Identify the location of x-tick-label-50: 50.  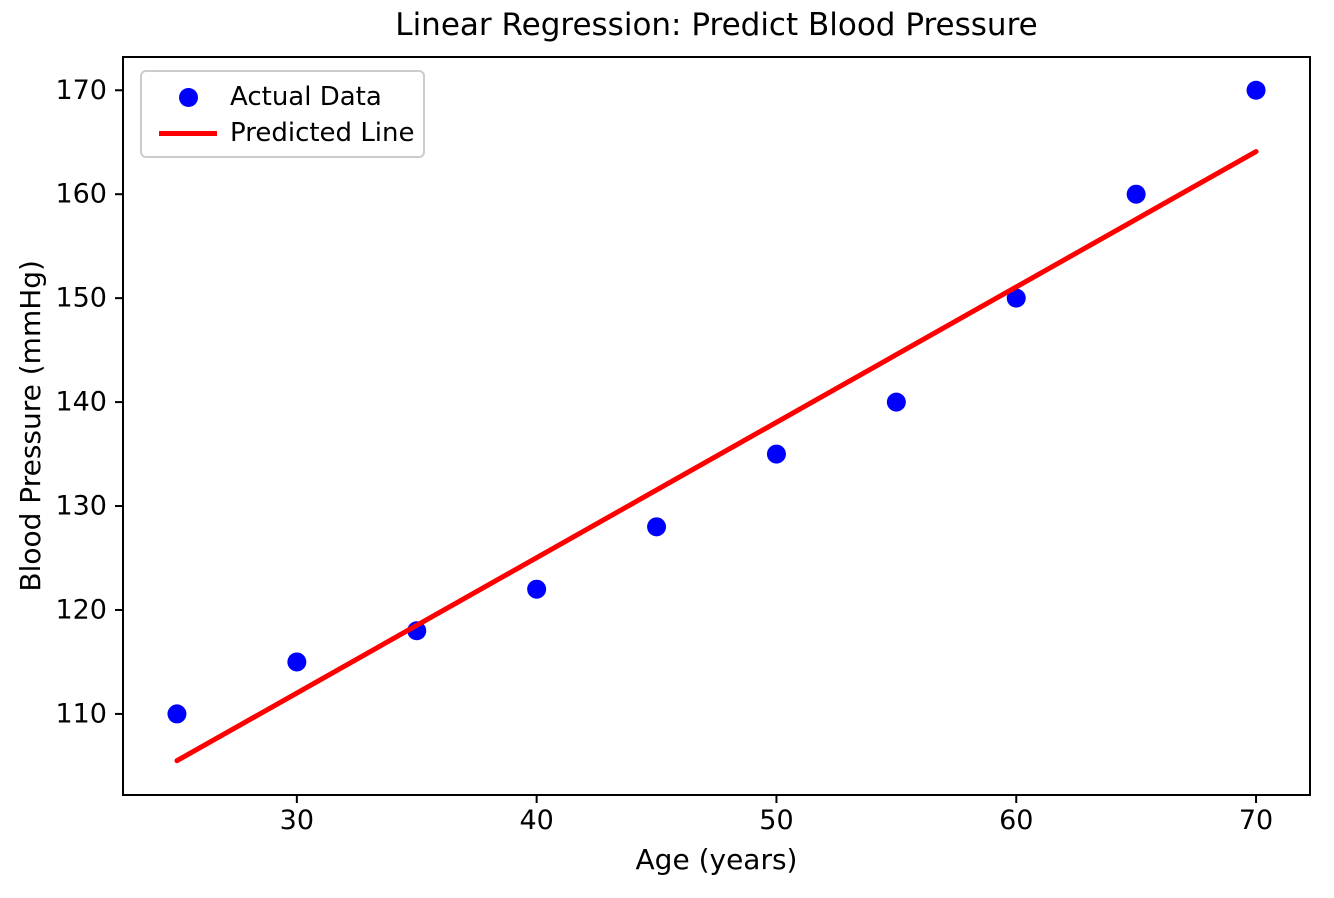
(776, 820).